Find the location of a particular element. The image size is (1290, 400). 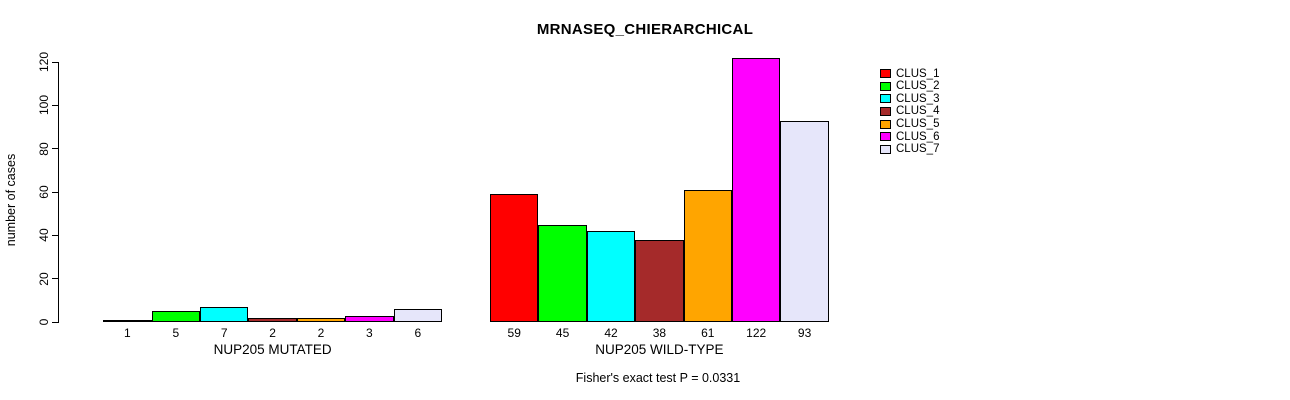

chart-title: MRNASEQ_CHIERARCHICAL is located at coordinates (645, 29).